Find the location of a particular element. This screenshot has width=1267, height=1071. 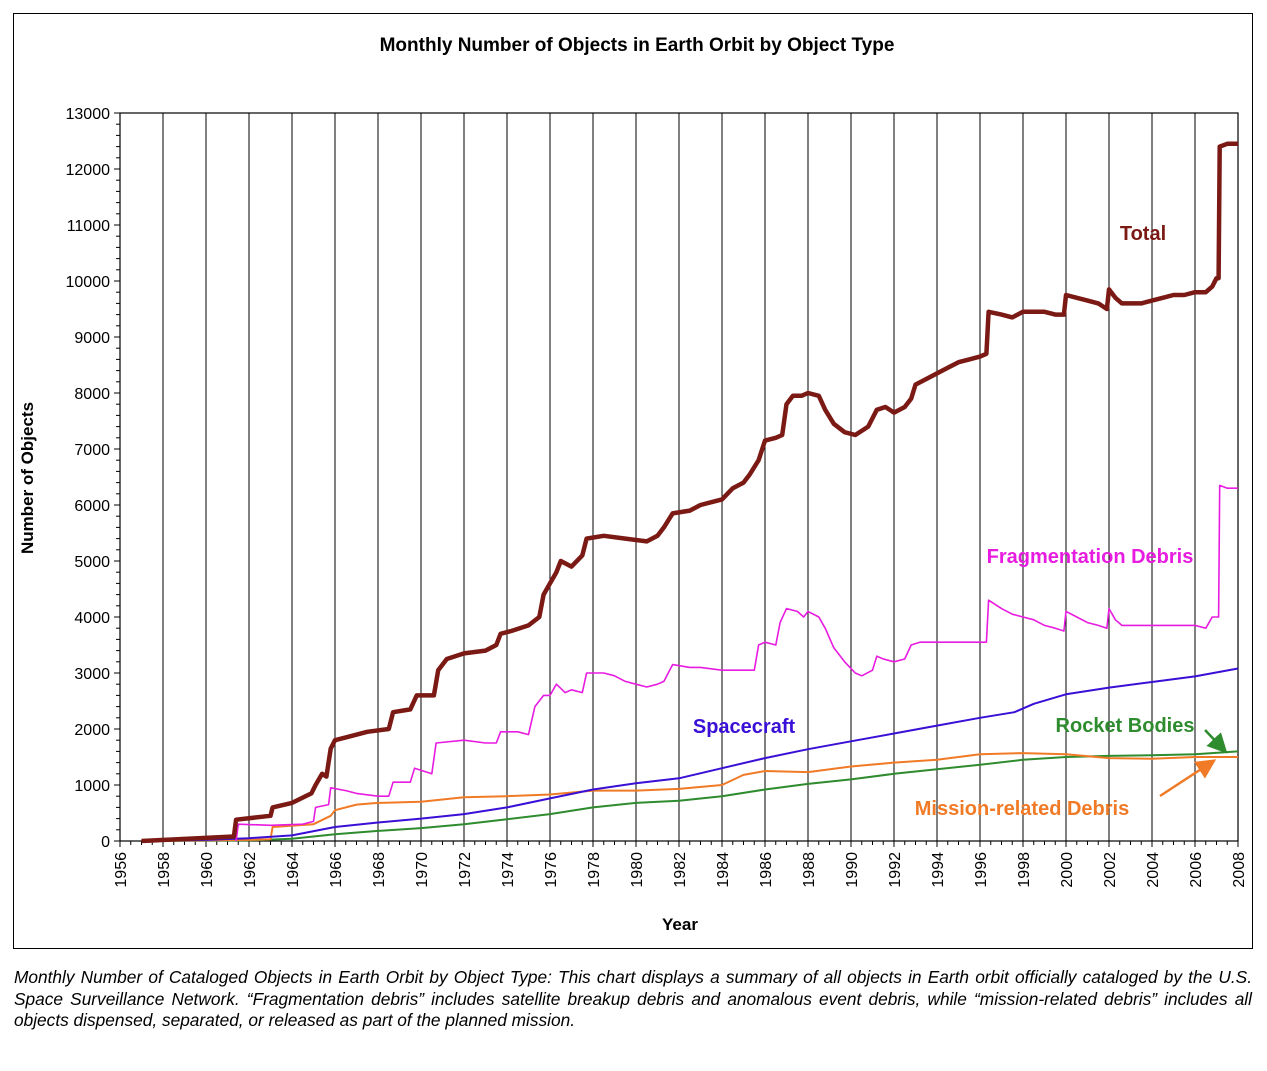

annotation-fragmentation-debris: Fragmentation Debris is located at coordinates (1090, 557).